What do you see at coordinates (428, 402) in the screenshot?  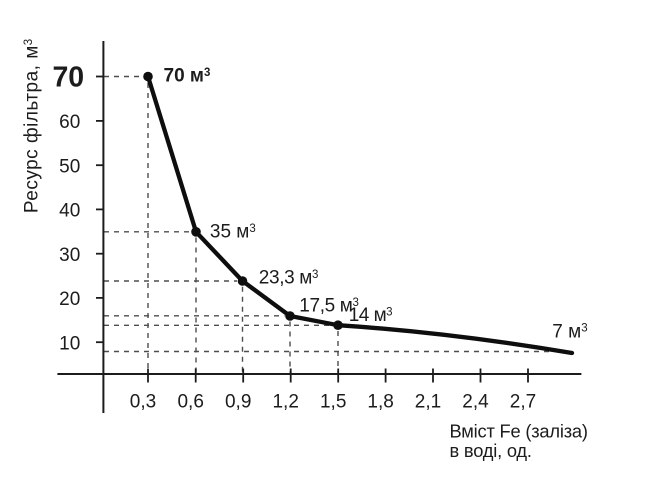 I see `svg-text: 2,1` at bounding box center [428, 402].